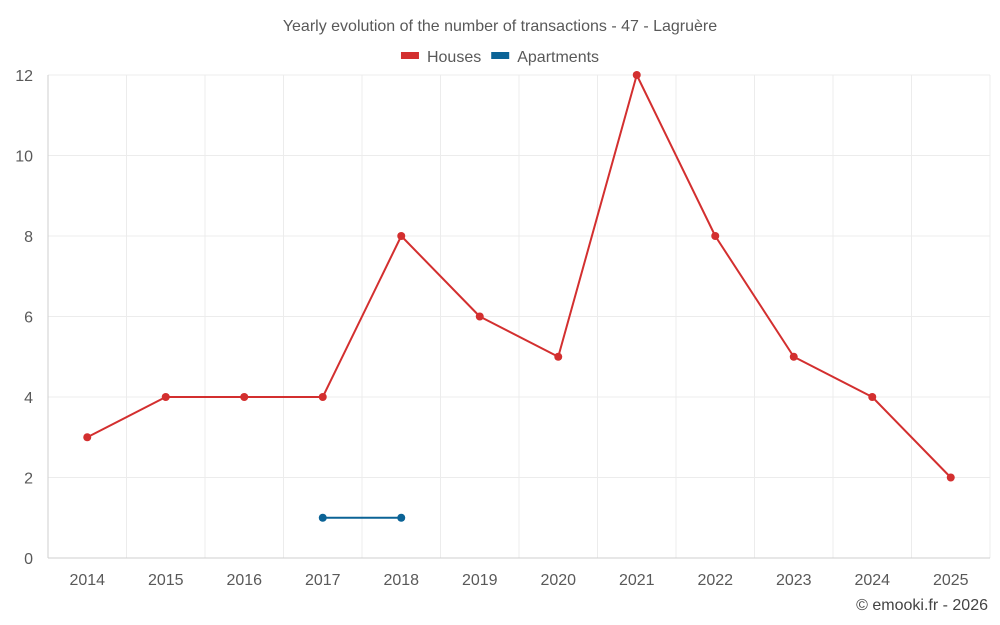 This screenshot has height=625, width=1000. I want to click on legend: Houses Apartments, so click(499, 57).